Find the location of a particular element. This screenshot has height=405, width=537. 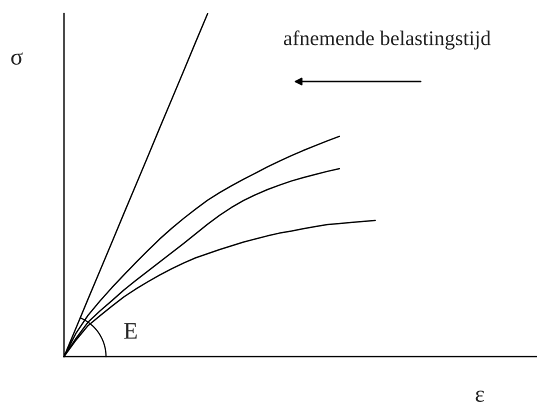

annotation: E is located at coordinates (130, 331).